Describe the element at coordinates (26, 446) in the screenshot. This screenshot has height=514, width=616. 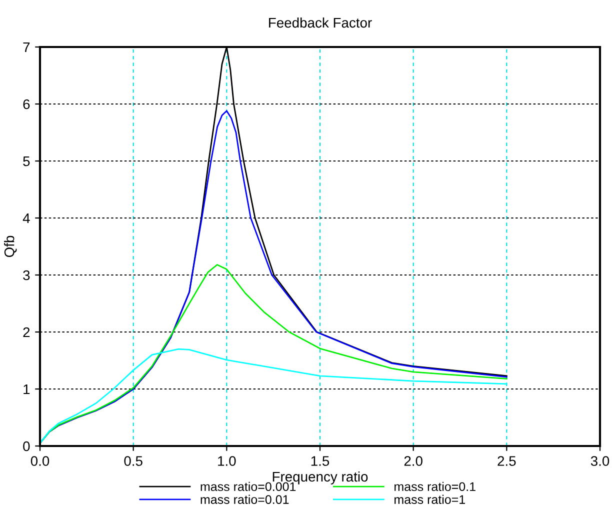
I see `y-tick-label: 0` at that location.